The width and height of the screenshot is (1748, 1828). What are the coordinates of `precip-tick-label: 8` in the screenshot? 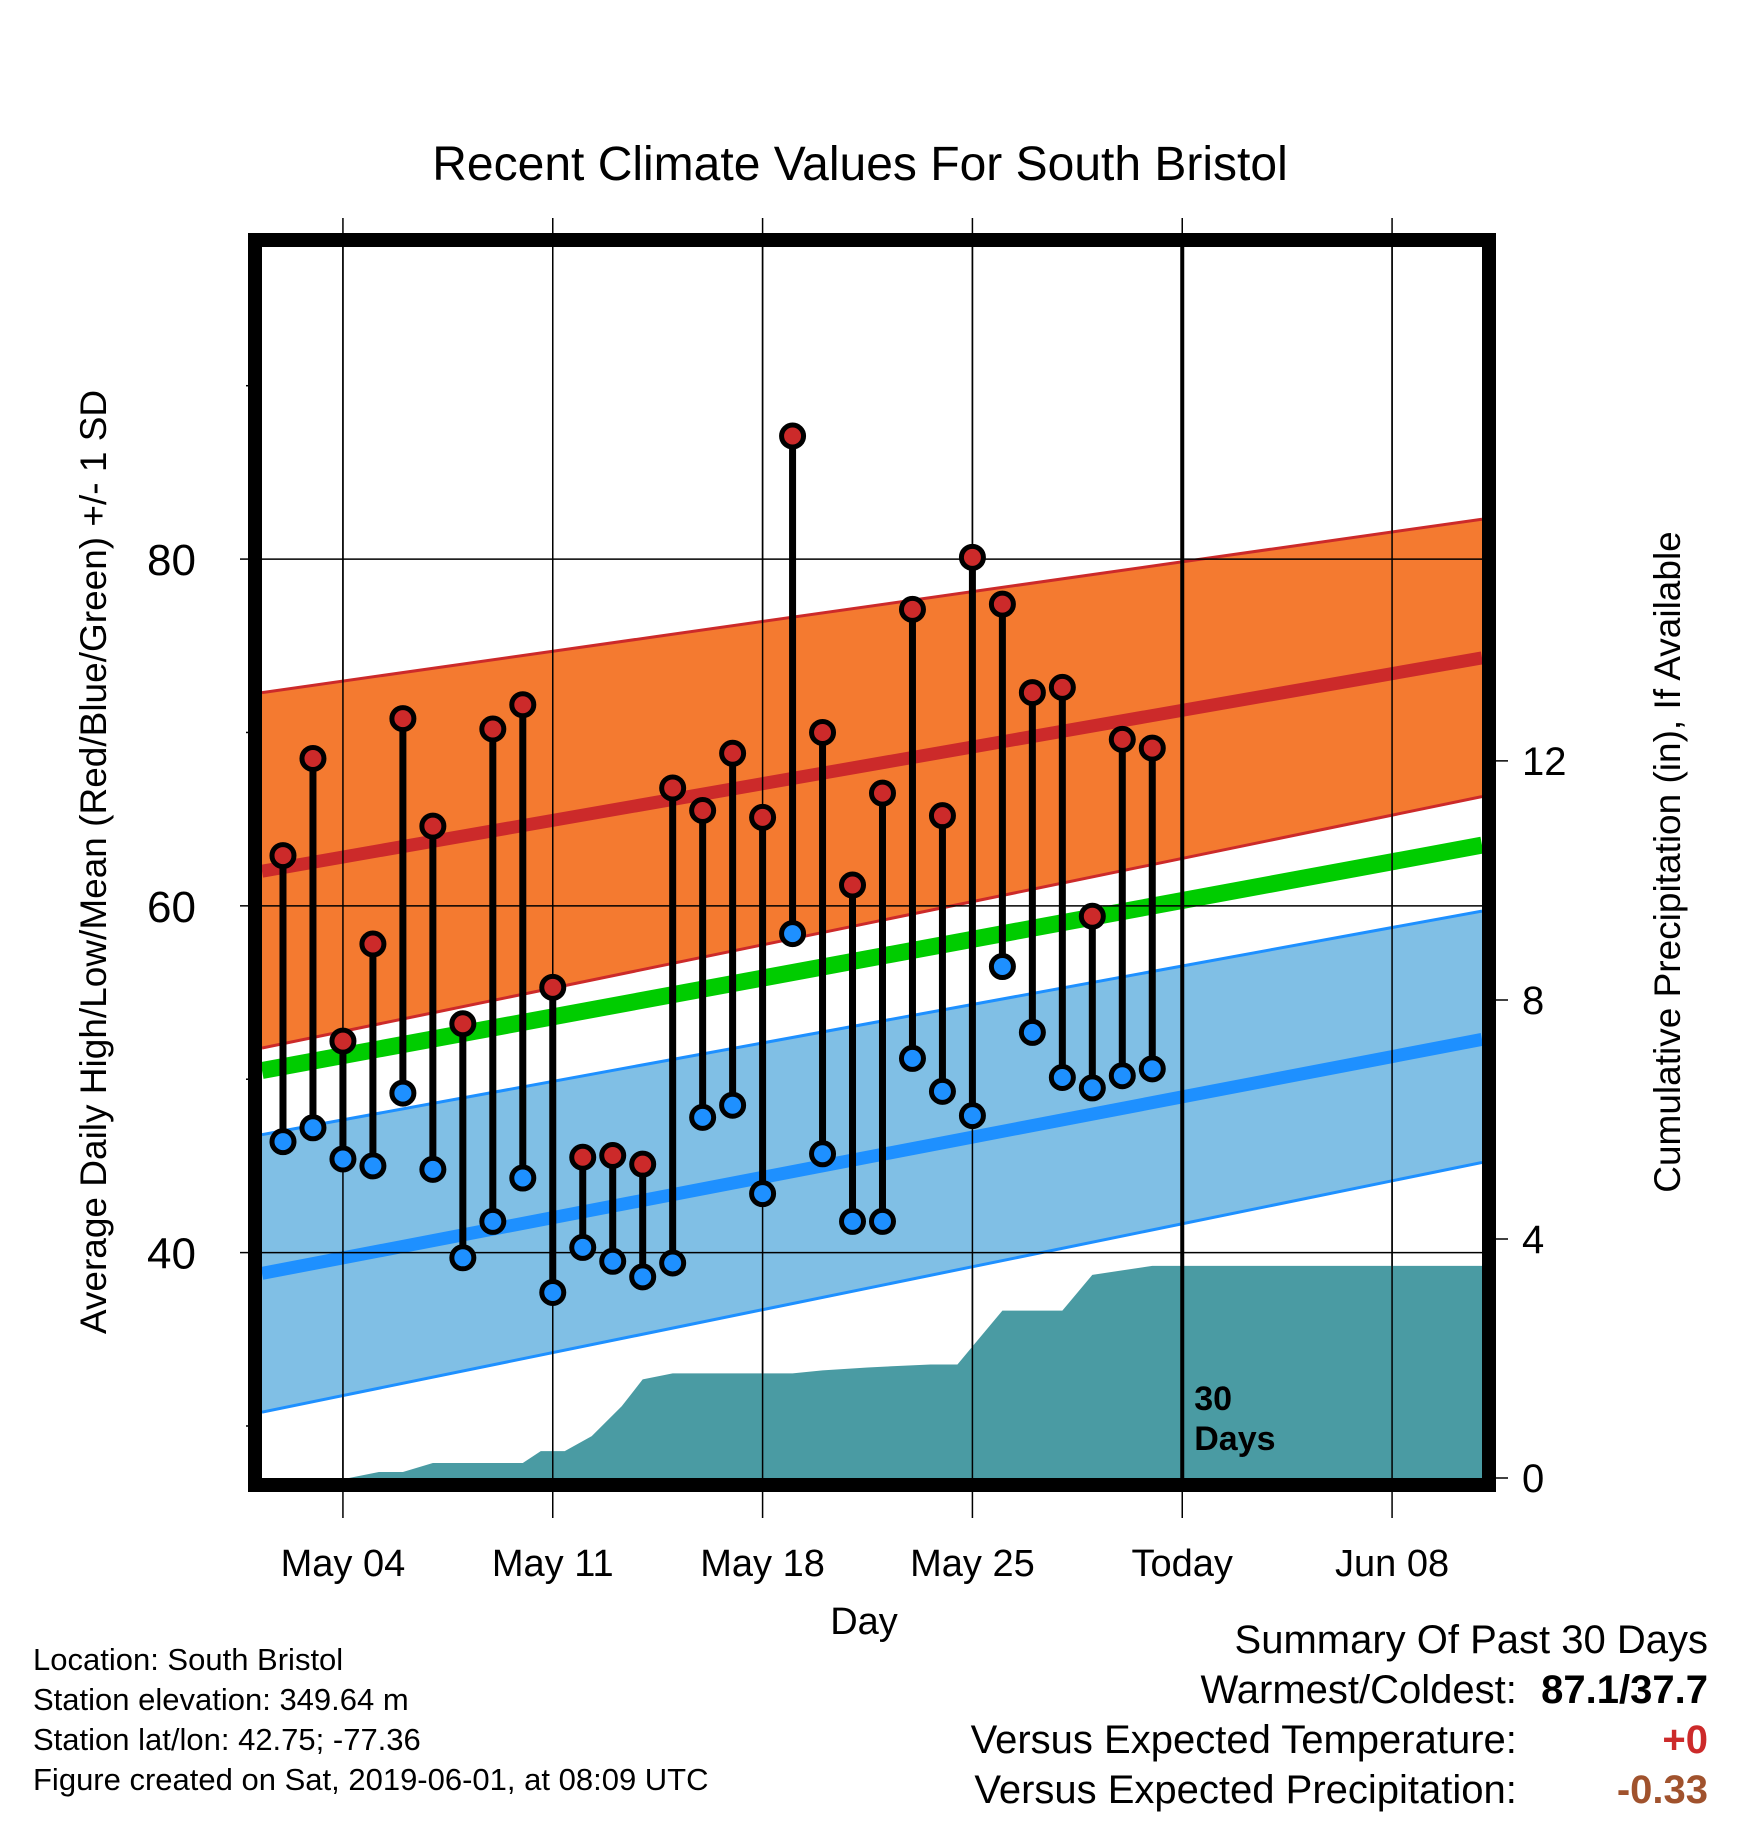 It's located at (1533, 1001).